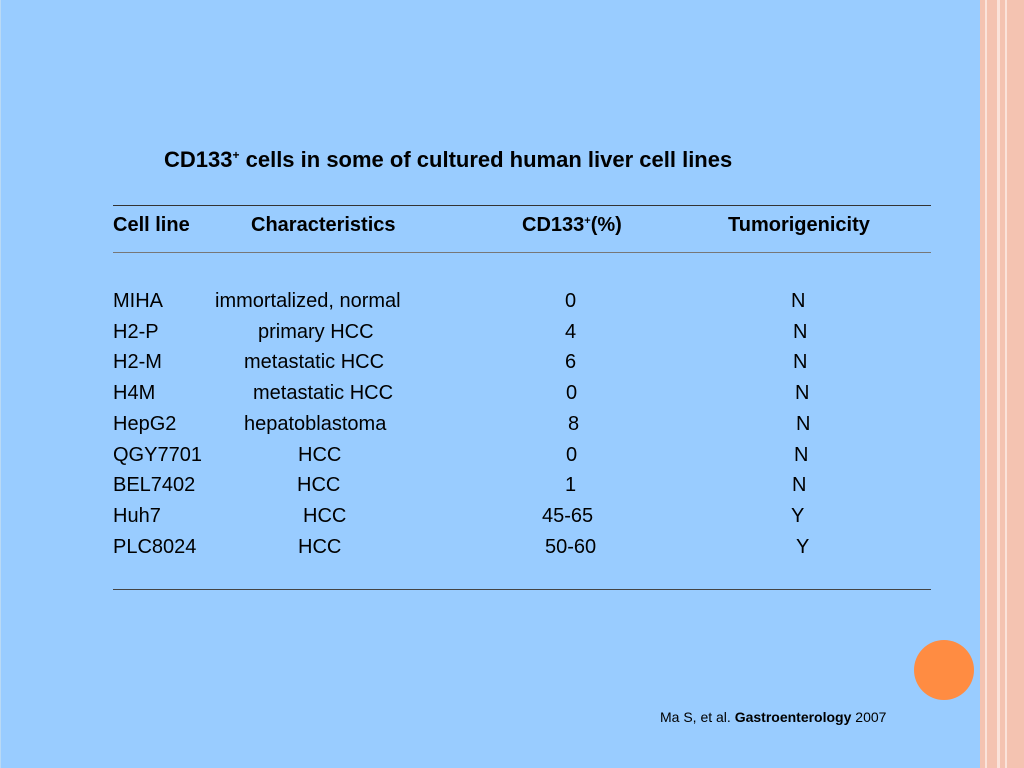 The width and height of the screenshot is (1024, 768). Describe the element at coordinates (136, 332) in the screenshot. I see `cell-line-name: H2-P` at that location.